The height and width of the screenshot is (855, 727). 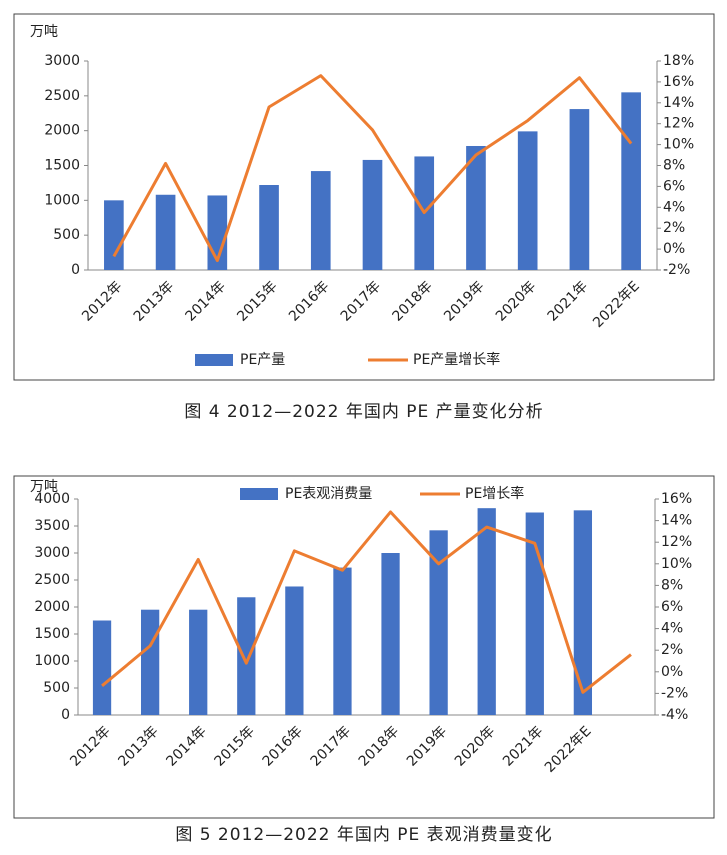 I want to click on y-tick-label: 4000, so click(x=52, y=499).